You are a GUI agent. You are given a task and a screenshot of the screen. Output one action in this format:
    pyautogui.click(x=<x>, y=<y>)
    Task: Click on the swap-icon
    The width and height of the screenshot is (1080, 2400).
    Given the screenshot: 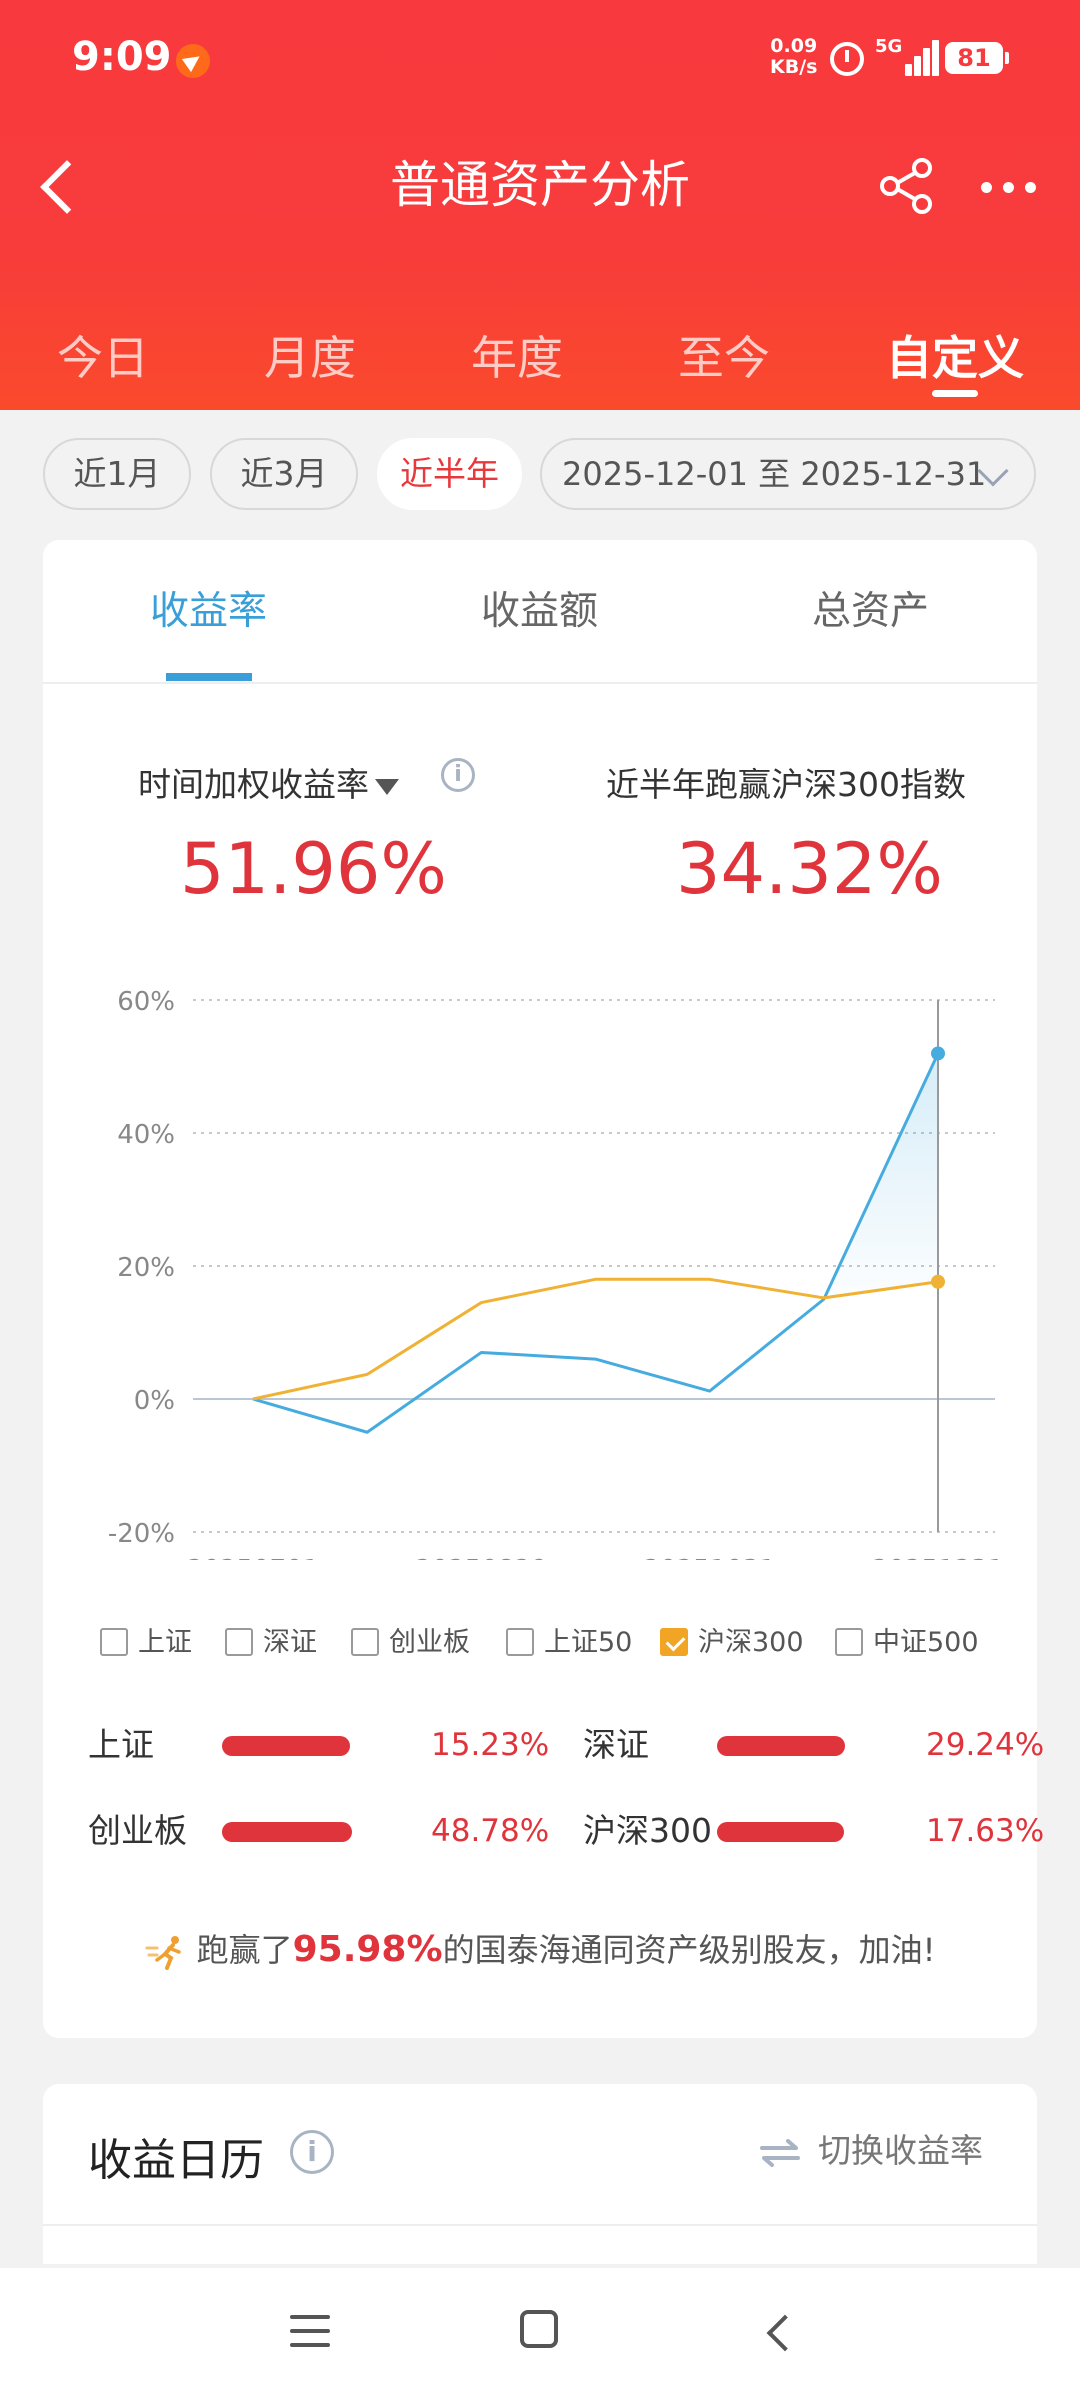 What is the action you would take?
    pyautogui.click(x=780, y=2152)
    